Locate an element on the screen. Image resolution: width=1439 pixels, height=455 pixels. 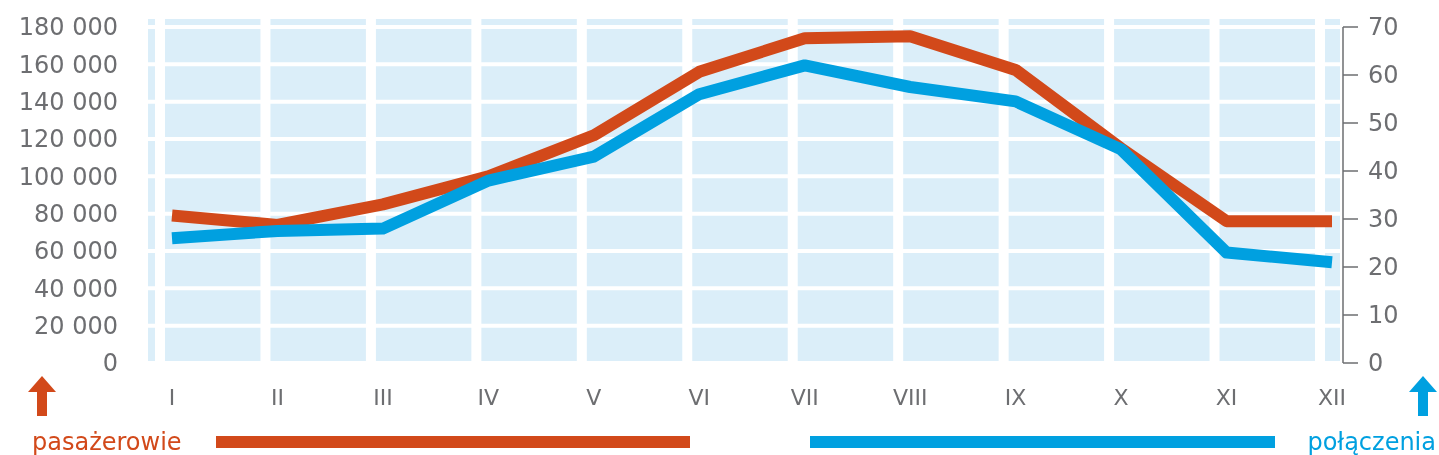
y-tick-label: 20 000 is located at coordinates (76, 326).